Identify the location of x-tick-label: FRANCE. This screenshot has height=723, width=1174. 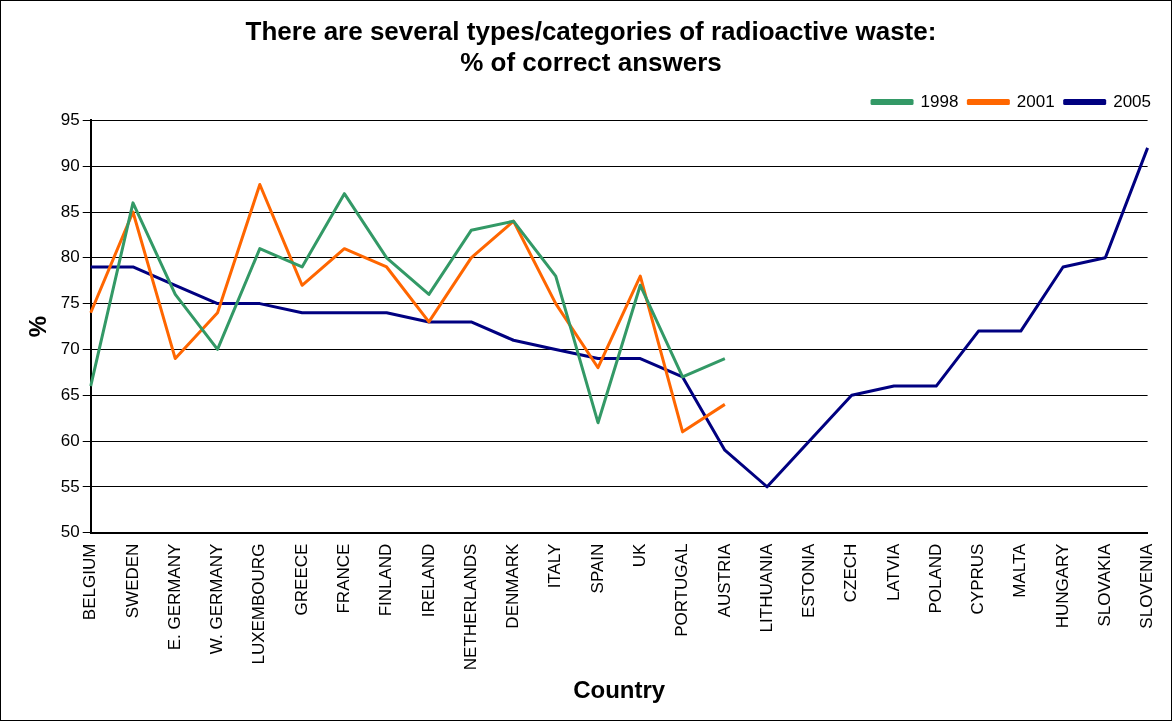
(344, 578).